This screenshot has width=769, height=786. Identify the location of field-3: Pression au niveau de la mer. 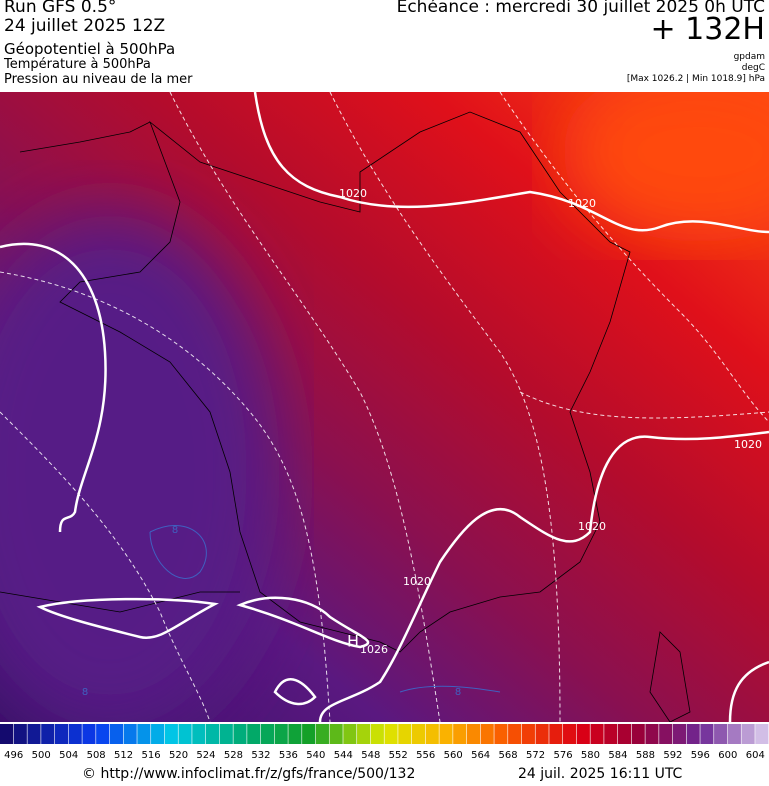
(98, 79).